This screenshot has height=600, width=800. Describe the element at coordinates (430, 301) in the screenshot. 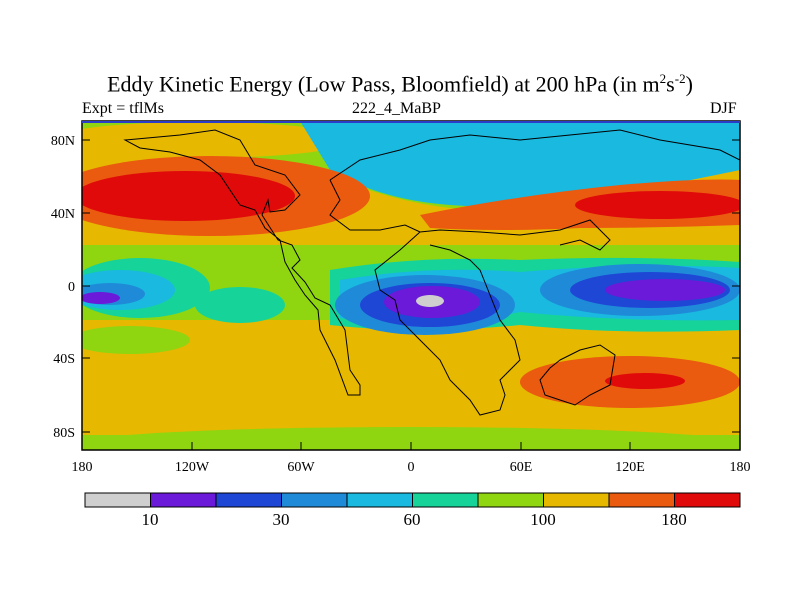

I see `minimum-gray` at that location.